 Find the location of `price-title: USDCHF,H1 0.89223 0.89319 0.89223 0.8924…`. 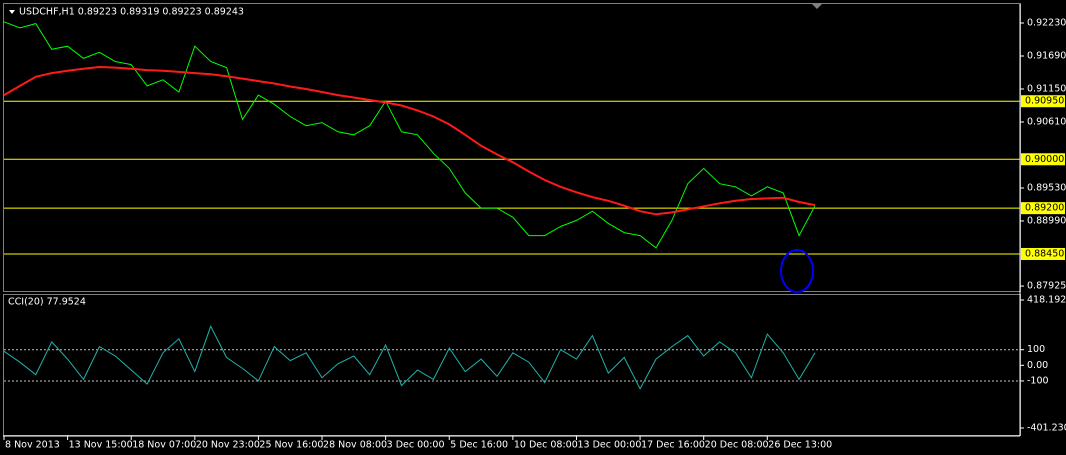

price-title: USDCHF,H1 0.89223 0.89319 0.89223 0.8924… is located at coordinates (131, 12).